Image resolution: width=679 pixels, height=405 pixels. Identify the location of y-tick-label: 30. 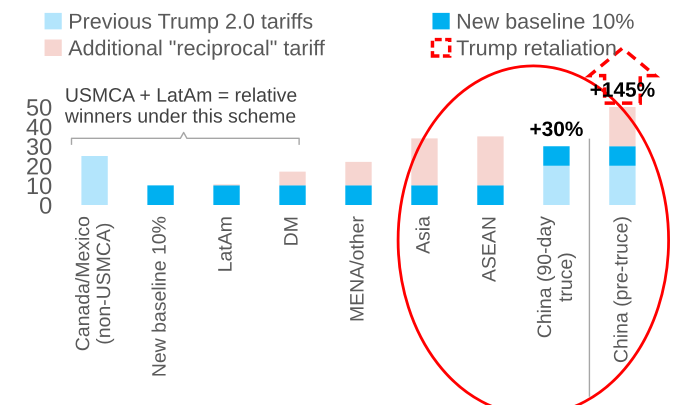
(39, 146).